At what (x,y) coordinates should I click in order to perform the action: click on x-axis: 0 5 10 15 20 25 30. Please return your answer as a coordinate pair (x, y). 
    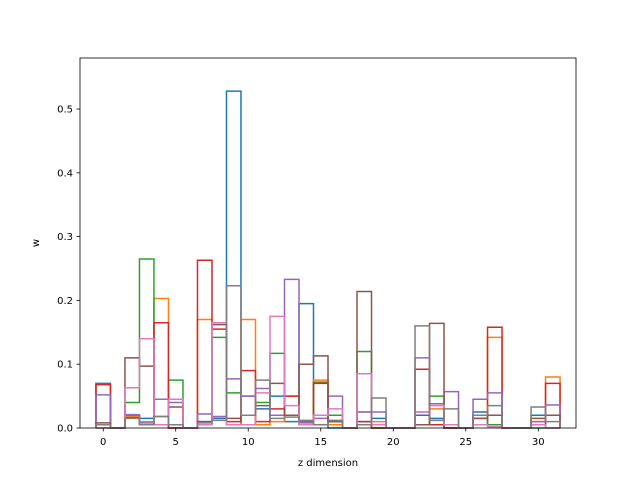
    Looking at the image, I should click on (322, 438).